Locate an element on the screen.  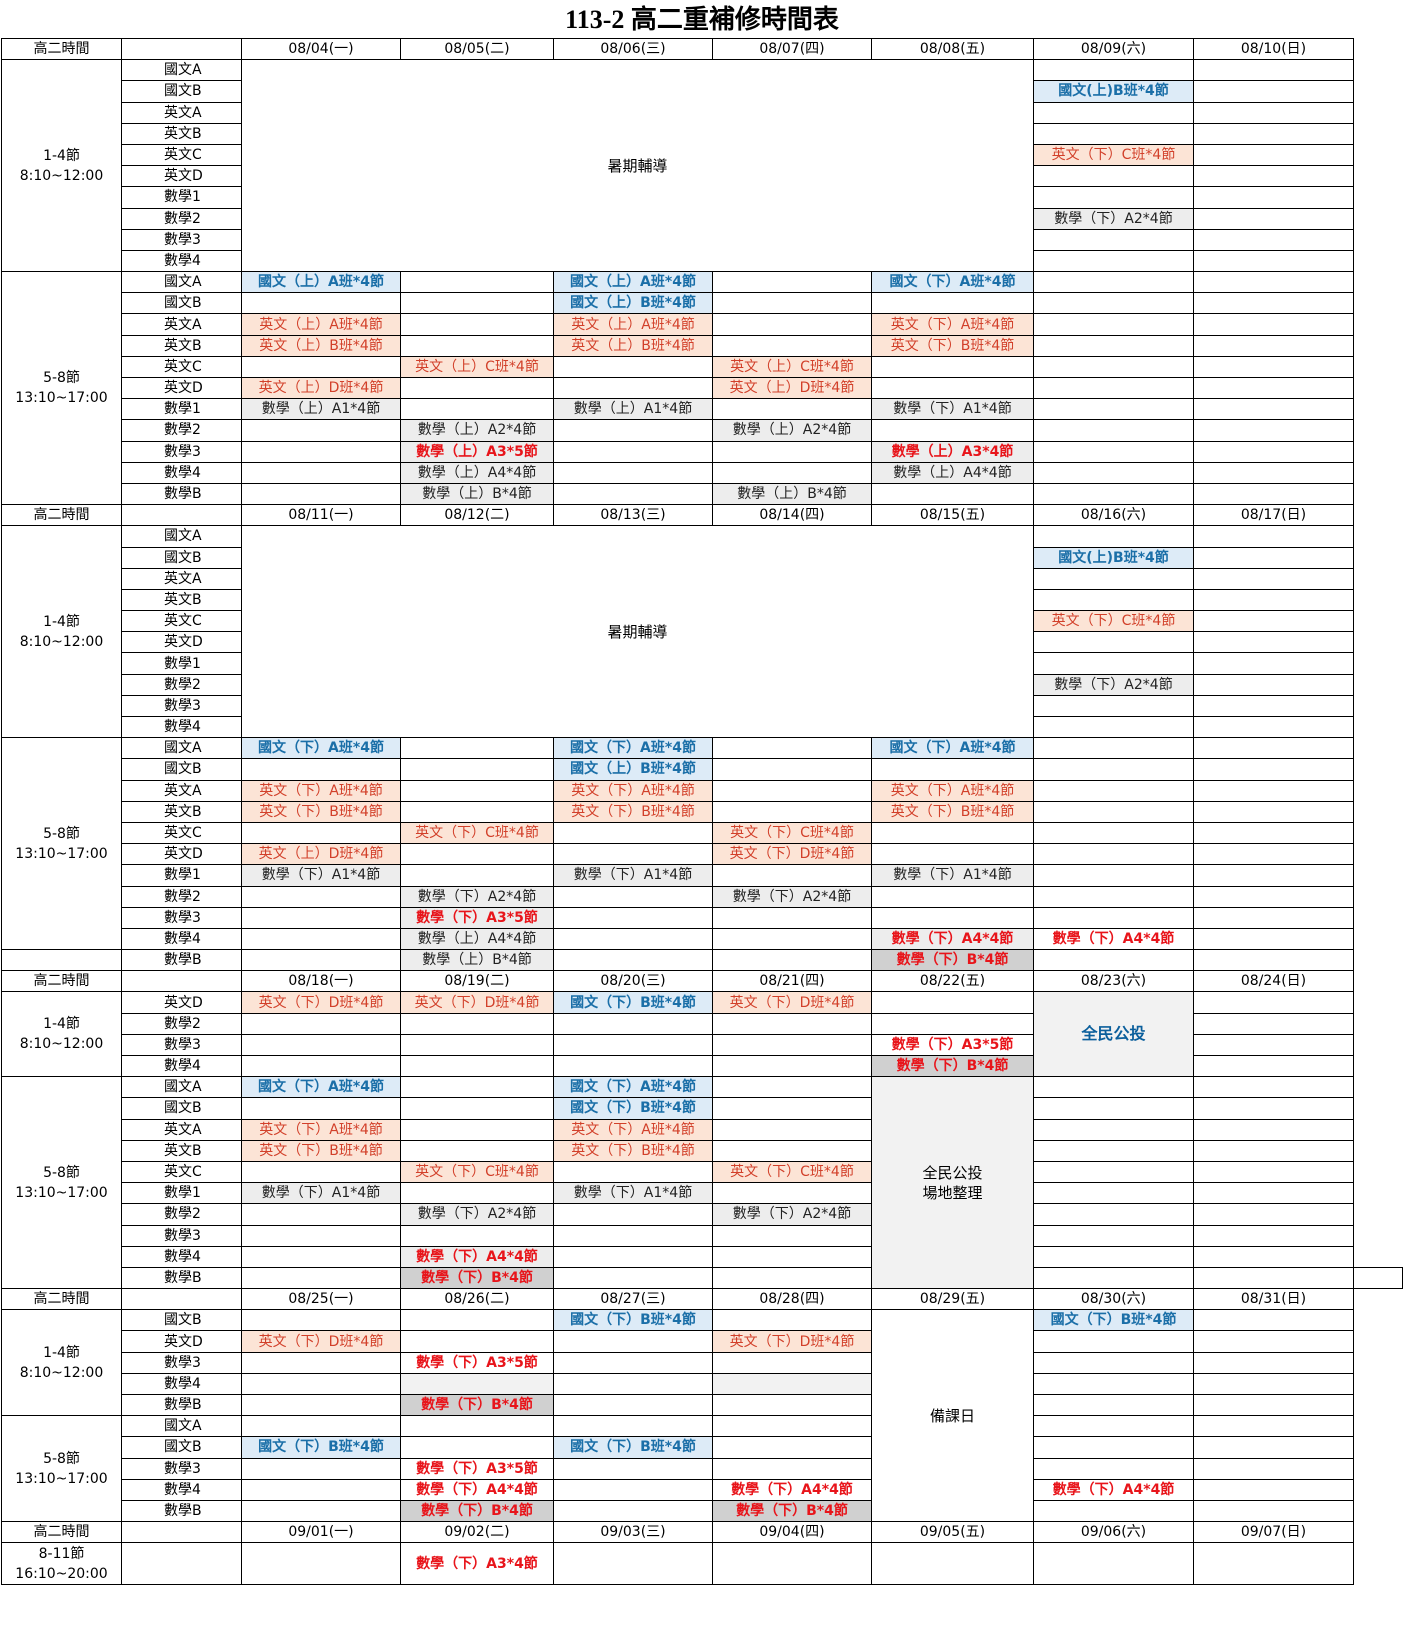
subject-cell: 英文A is located at coordinates (181, 324).